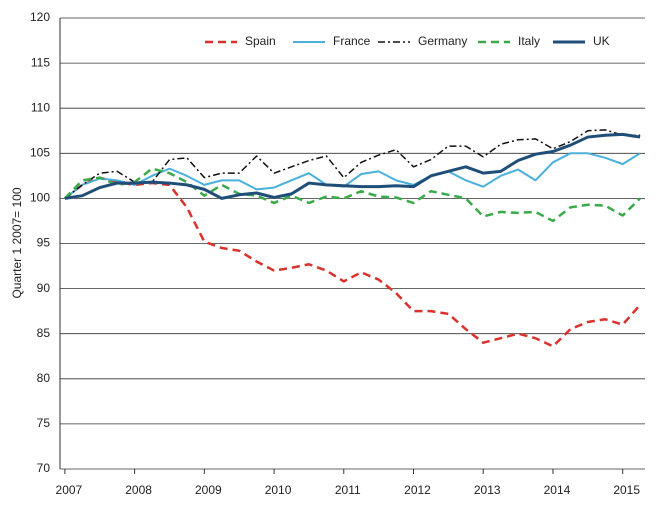 Image resolution: width=661 pixels, height=507 pixels. I want to click on legend-label: France, so click(352, 41).